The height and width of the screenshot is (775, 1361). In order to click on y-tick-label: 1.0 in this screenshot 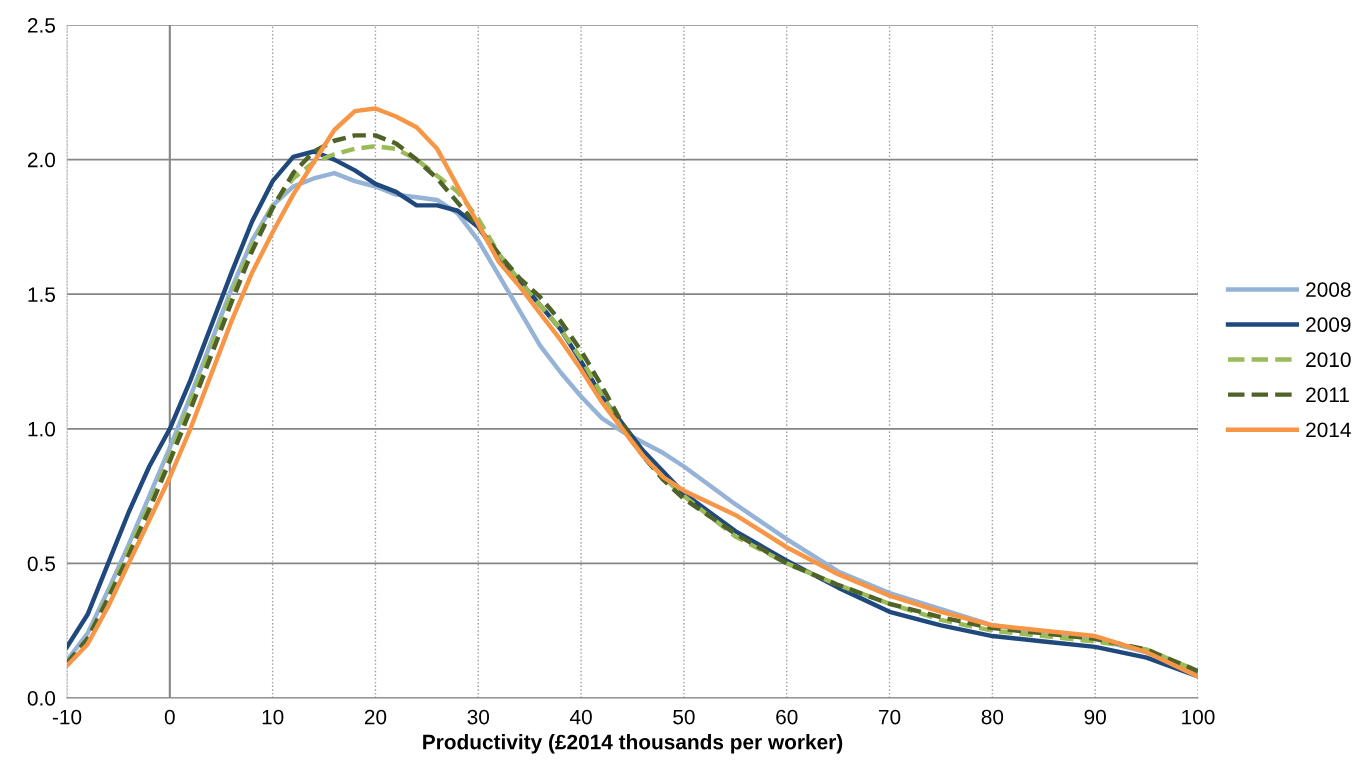, I will do `click(42, 429)`.